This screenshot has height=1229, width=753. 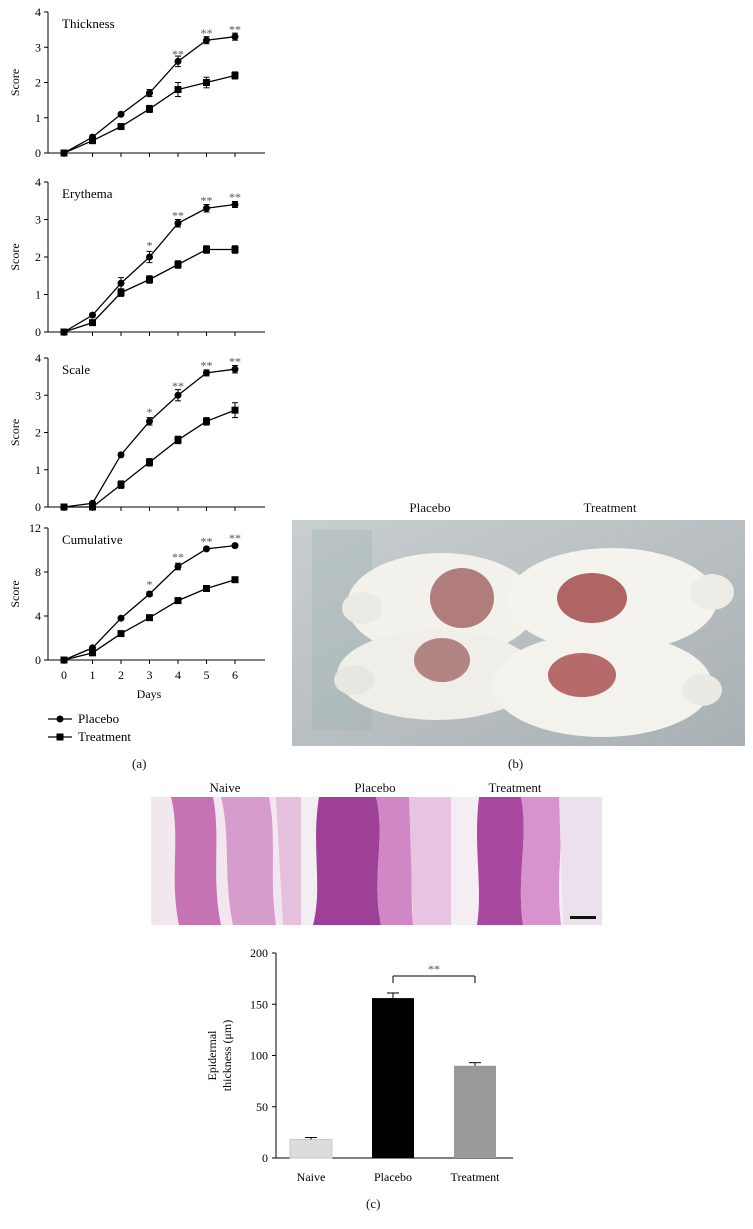 I want to click on chart-title-0: Thickness, so click(x=88, y=23).